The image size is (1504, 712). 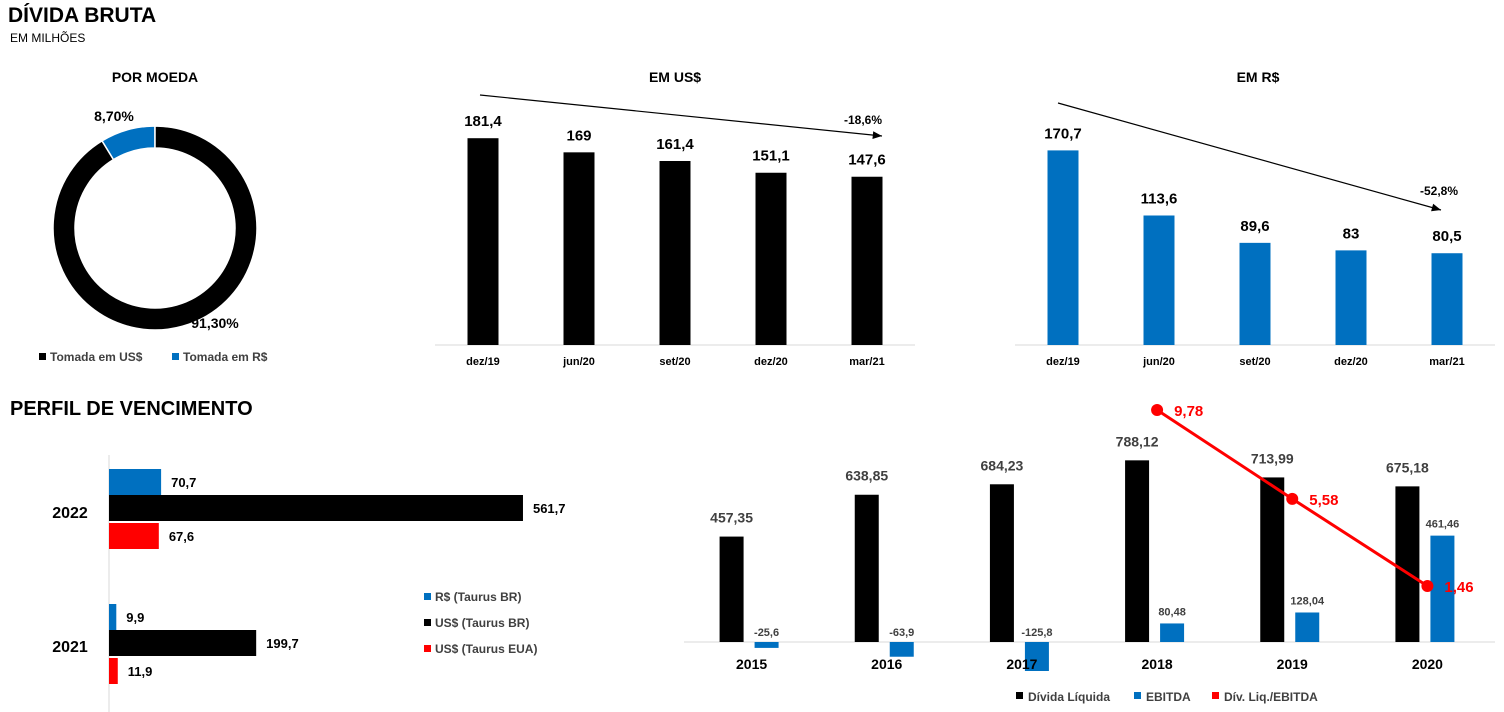 I want to click on usd-tick-label: jun/20, so click(x=578, y=362).